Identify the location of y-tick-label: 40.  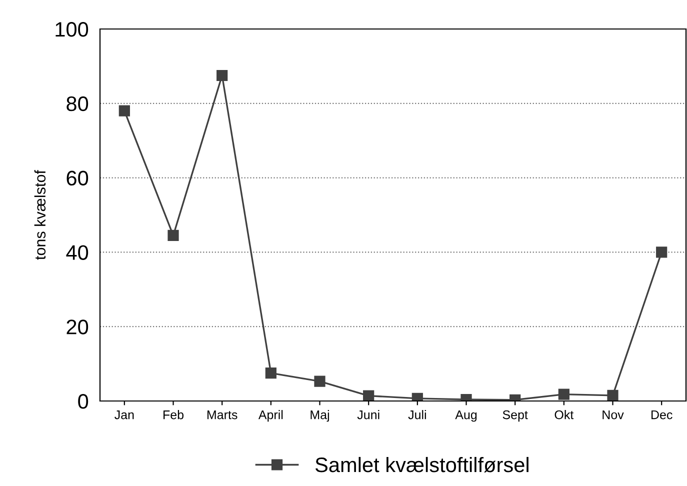
(77, 252).